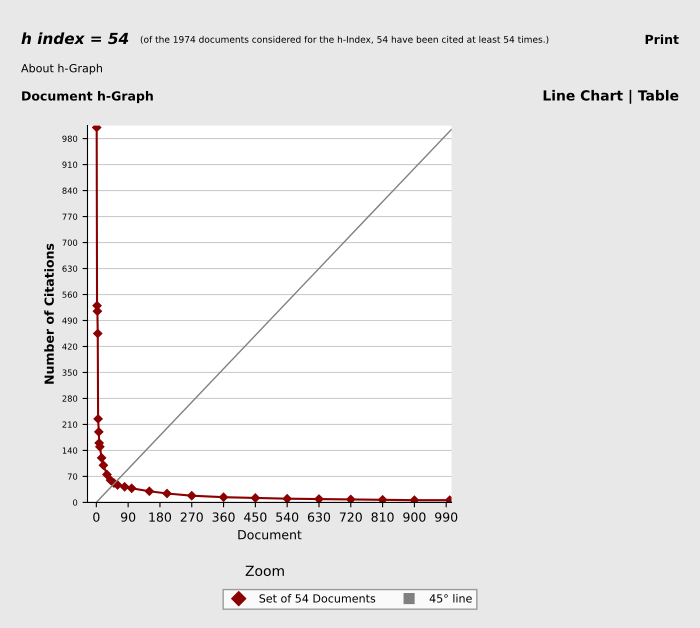 The height and width of the screenshot is (628, 700). I want to click on x-tick-label: 900, so click(414, 517).